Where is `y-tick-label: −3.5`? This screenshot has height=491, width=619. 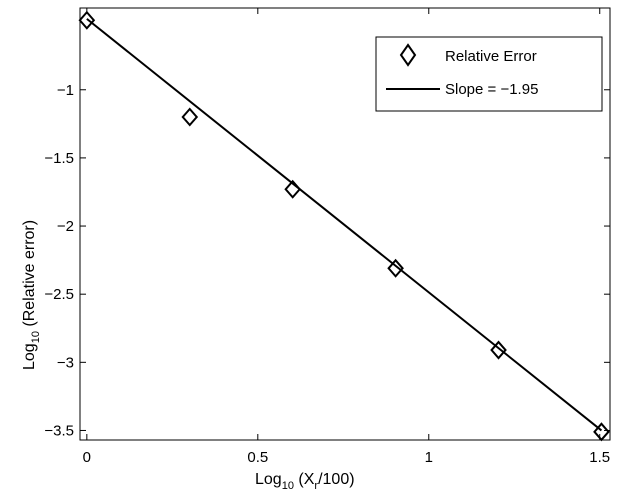 y-tick-label: −3.5 is located at coordinates (59, 430).